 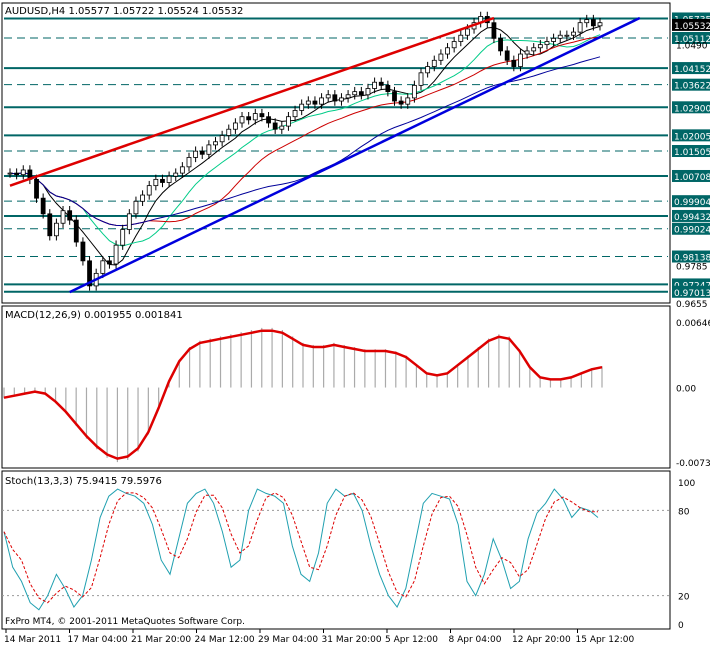 I want to click on level-label: 1.01505, so click(x=692, y=153).